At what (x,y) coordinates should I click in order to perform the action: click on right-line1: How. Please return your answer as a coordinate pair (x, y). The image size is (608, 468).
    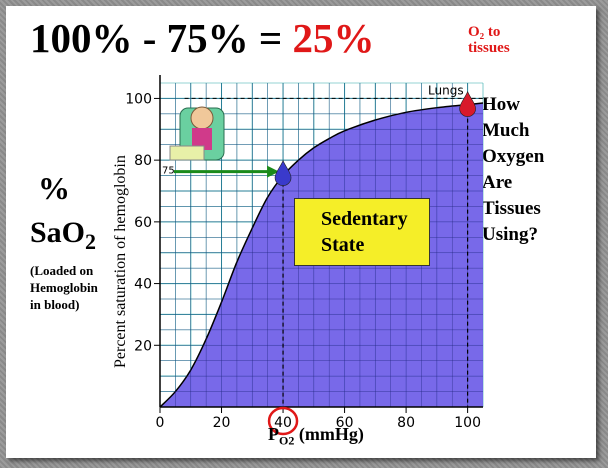
    Looking at the image, I should click on (501, 104).